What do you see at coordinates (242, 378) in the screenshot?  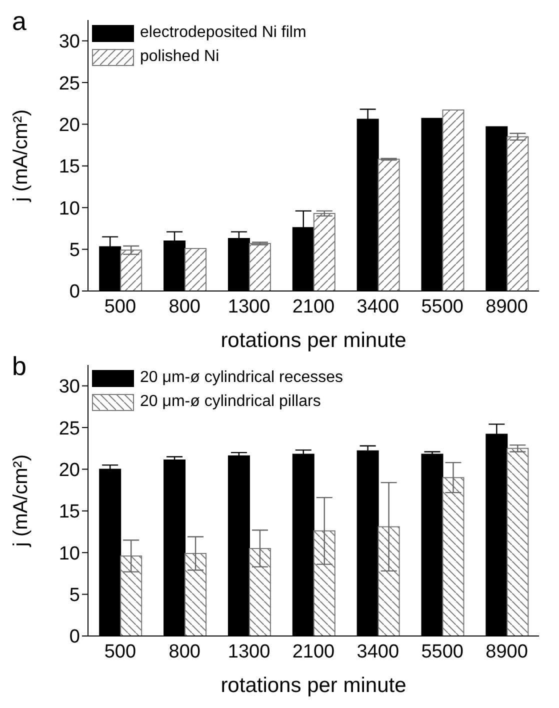 I see `legend-label: 20 μm-ø cylindrical recesses` at bounding box center [242, 378].